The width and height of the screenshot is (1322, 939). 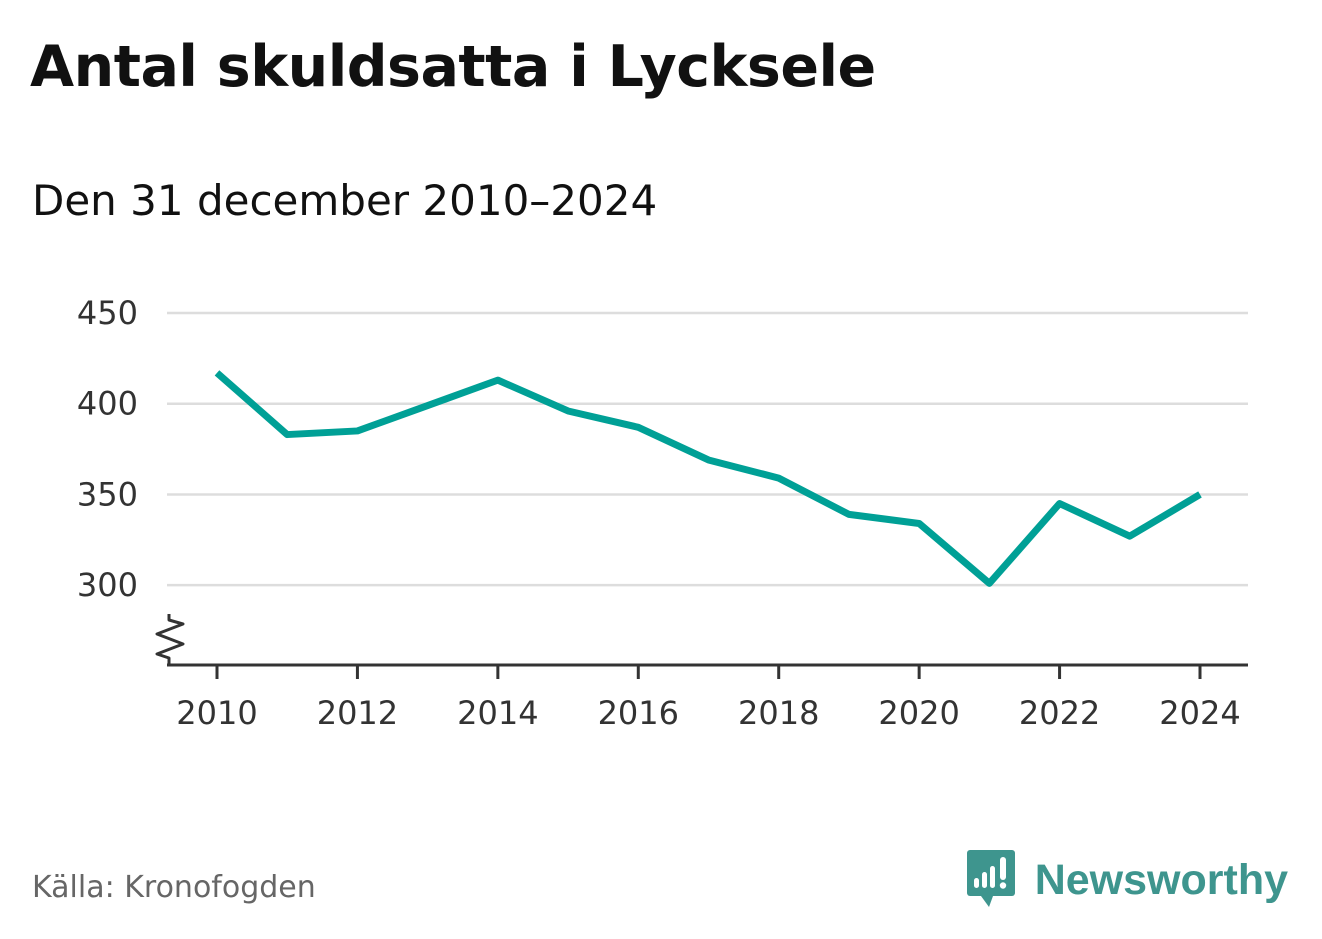 I want to click on x-tick-label: 2010, so click(x=216, y=713).